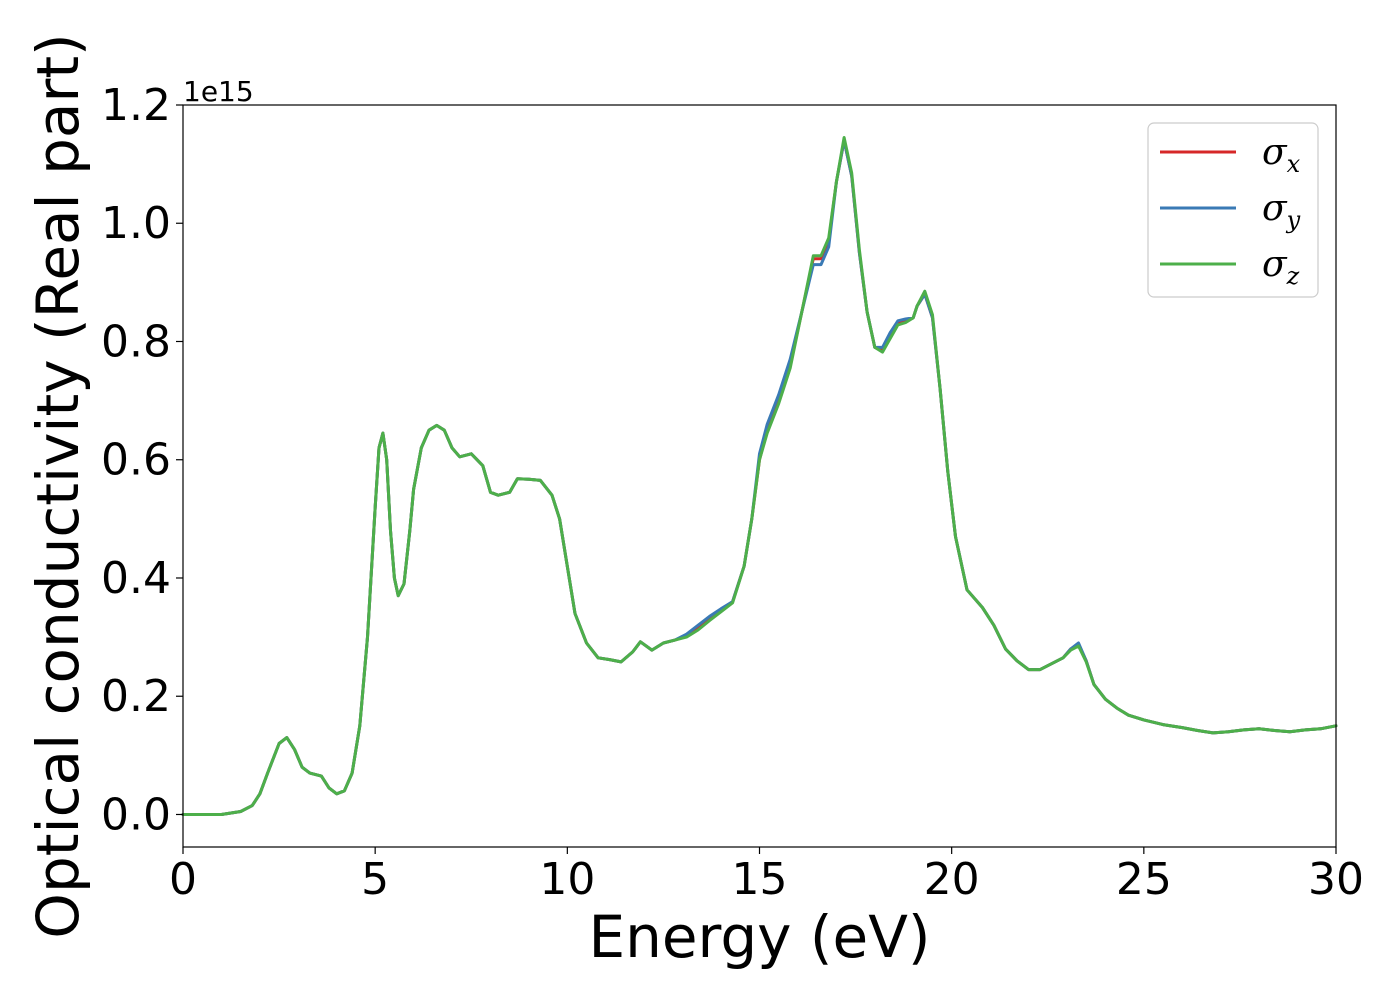 The width and height of the screenshot is (1400, 1000). Describe the element at coordinates (759, 937) in the screenshot. I see `x-axis-label: Energy (eV)` at that location.